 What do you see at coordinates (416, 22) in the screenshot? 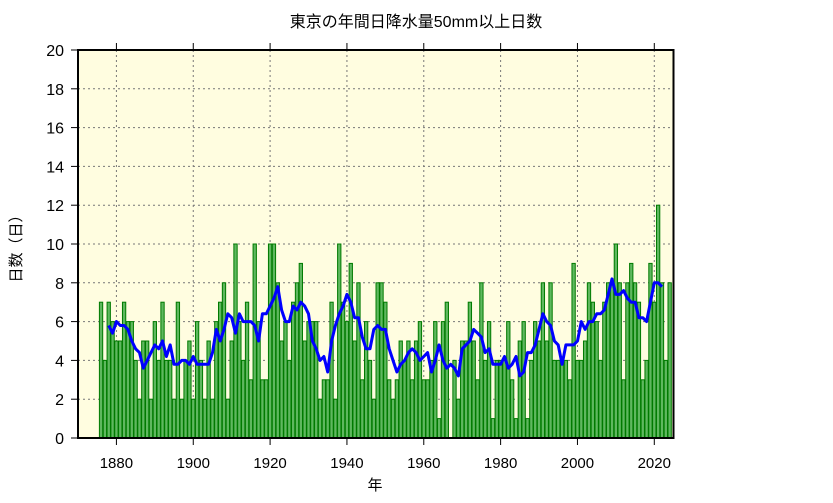
I see `chart-title: 東京の年間日降水量50mm以上日数` at bounding box center [416, 22].